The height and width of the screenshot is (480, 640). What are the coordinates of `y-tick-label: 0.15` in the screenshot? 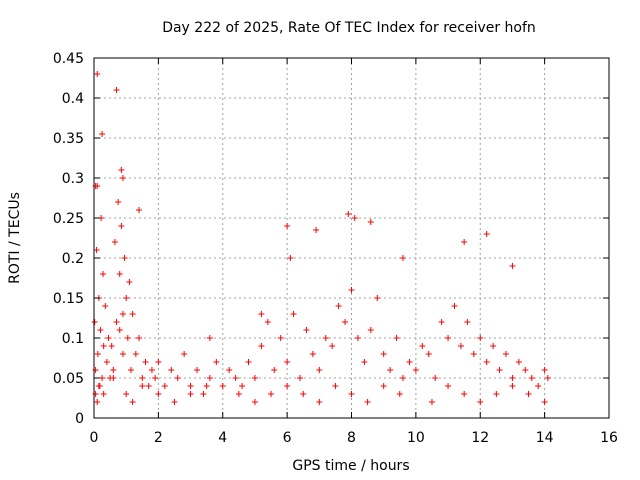 It's located at (68, 299).